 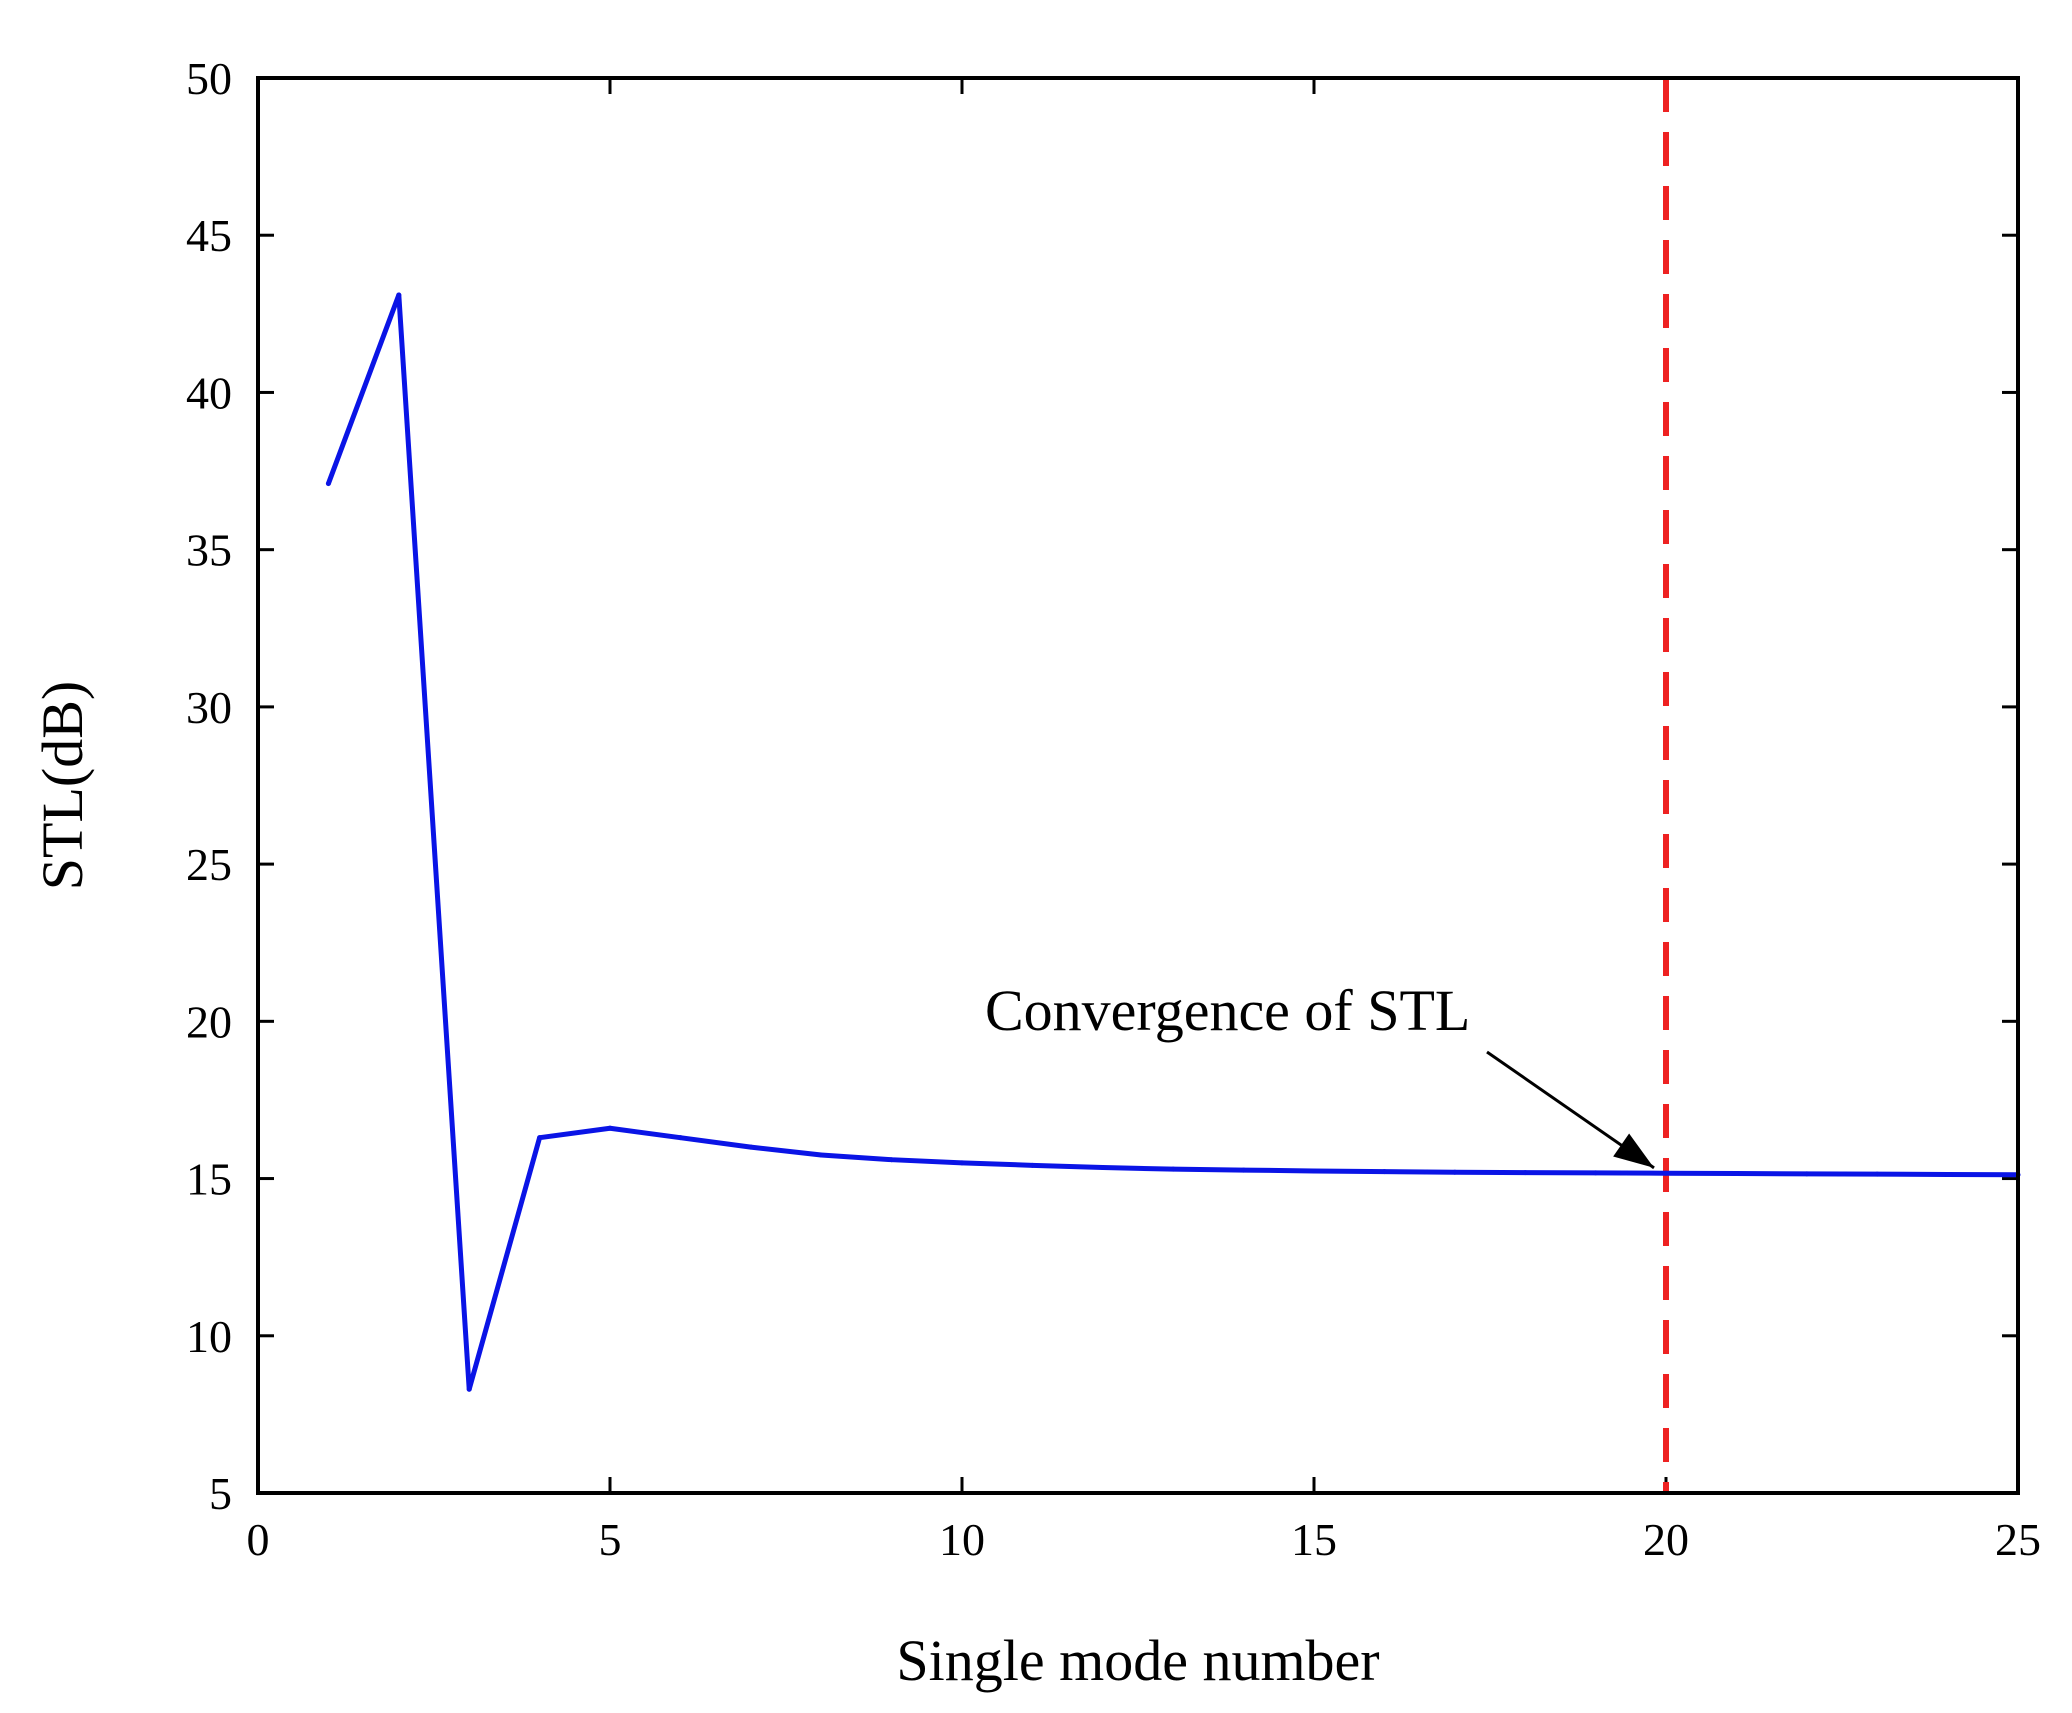 What do you see at coordinates (209, 550) in the screenshot?
I see `y-tick-label-35: 35` at bounding box center [209, 550].